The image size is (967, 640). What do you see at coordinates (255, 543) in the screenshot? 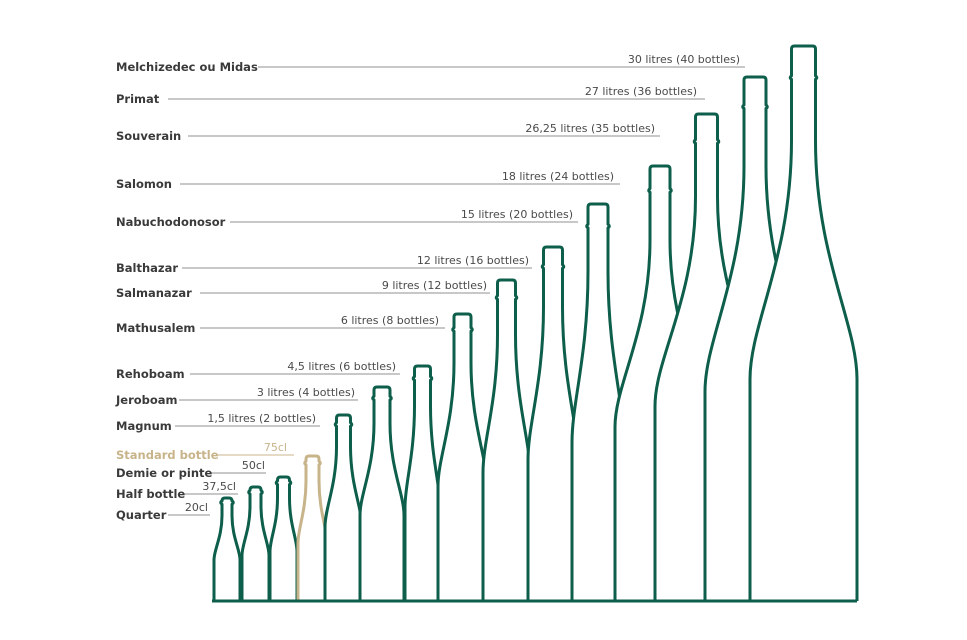
I see `bottle-half-bottle` at bounding box center [255, 543].